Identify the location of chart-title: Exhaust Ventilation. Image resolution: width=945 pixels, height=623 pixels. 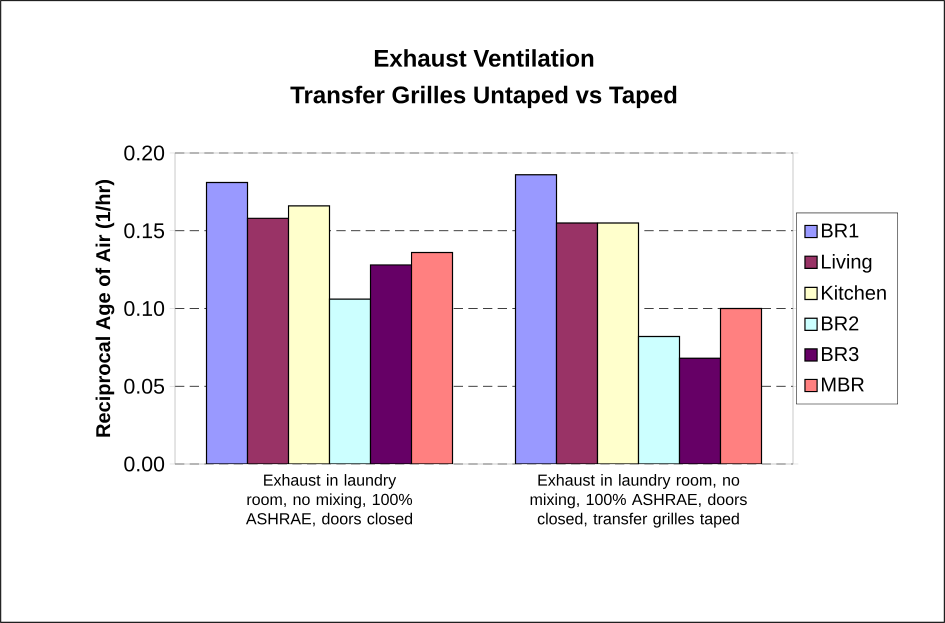
(484, 58).